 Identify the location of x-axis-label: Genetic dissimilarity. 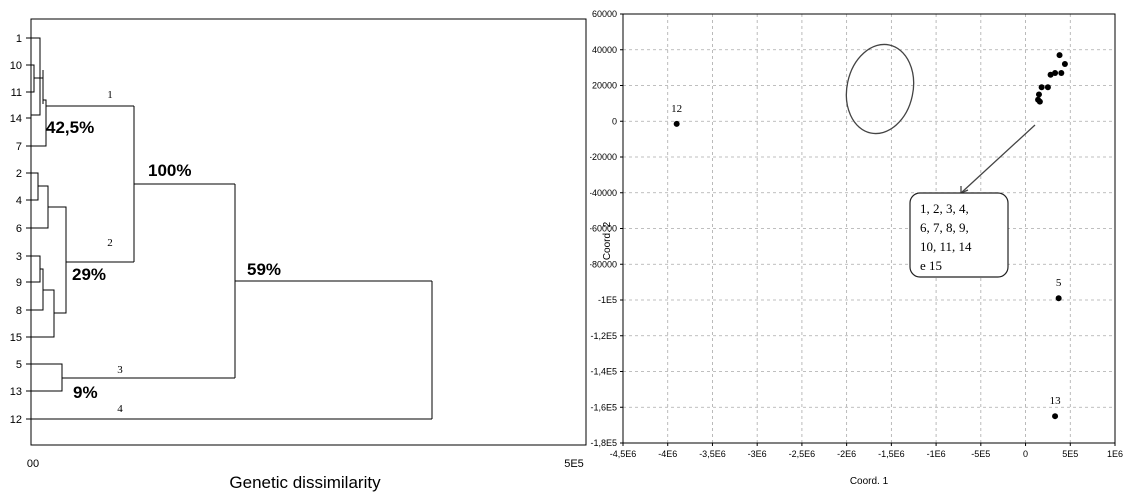
(305, 482).